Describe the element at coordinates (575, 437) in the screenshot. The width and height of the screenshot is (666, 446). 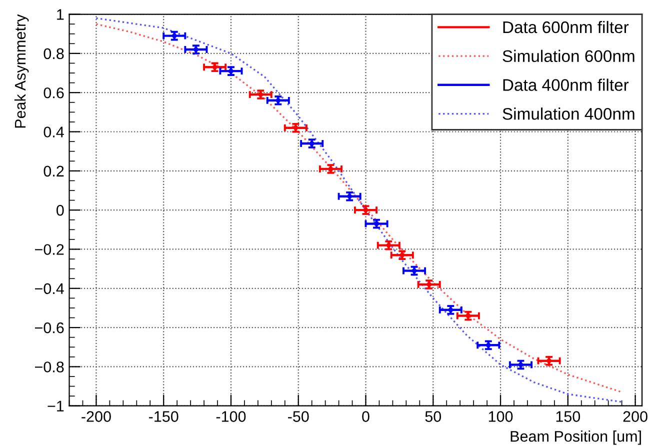
I see `x-axis-title: Beam Position [um]` at that location.